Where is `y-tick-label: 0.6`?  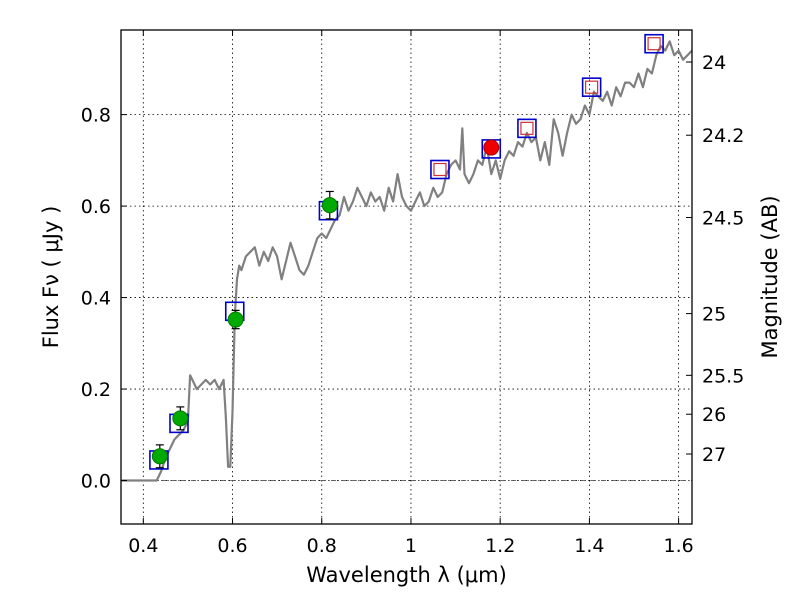
y-tick-label: 0.6 is located at coordinates (96, 207).